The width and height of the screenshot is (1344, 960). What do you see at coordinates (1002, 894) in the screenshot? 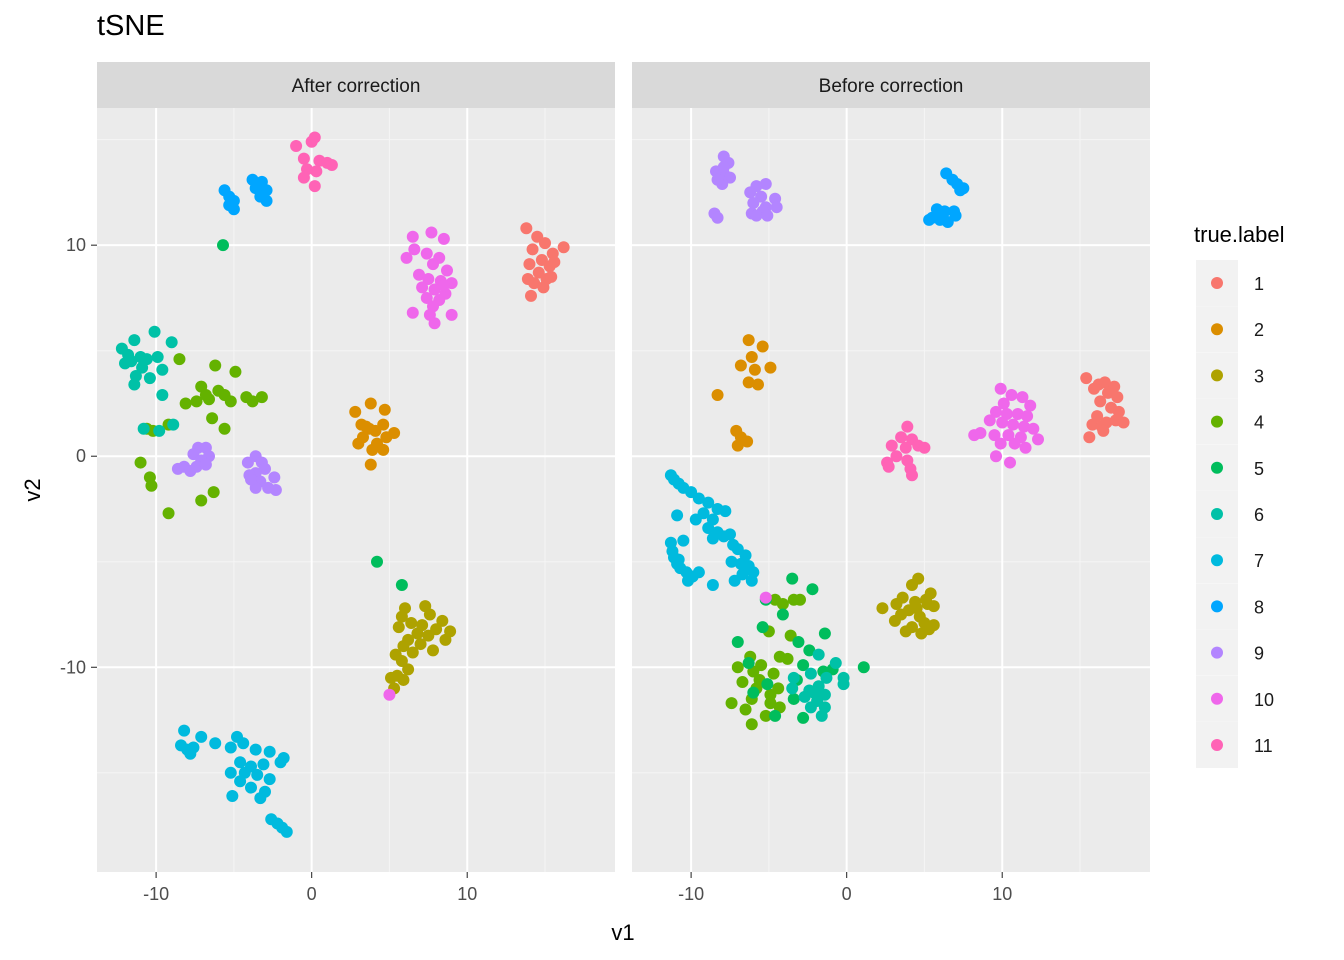
I see `x-tick-label: 10` at bounding box center [1002, 894].